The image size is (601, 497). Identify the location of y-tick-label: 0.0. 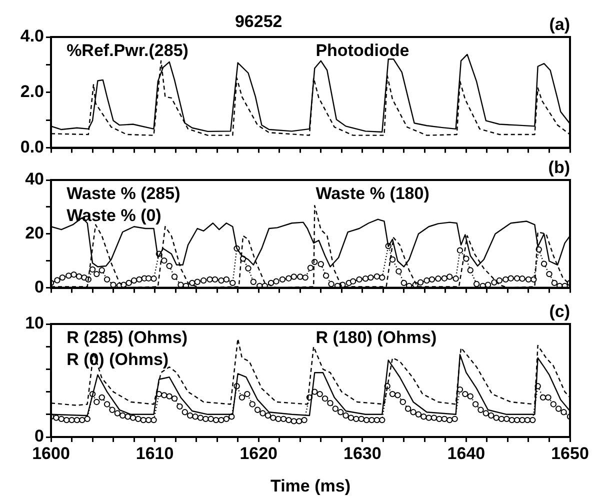
(32, 146).